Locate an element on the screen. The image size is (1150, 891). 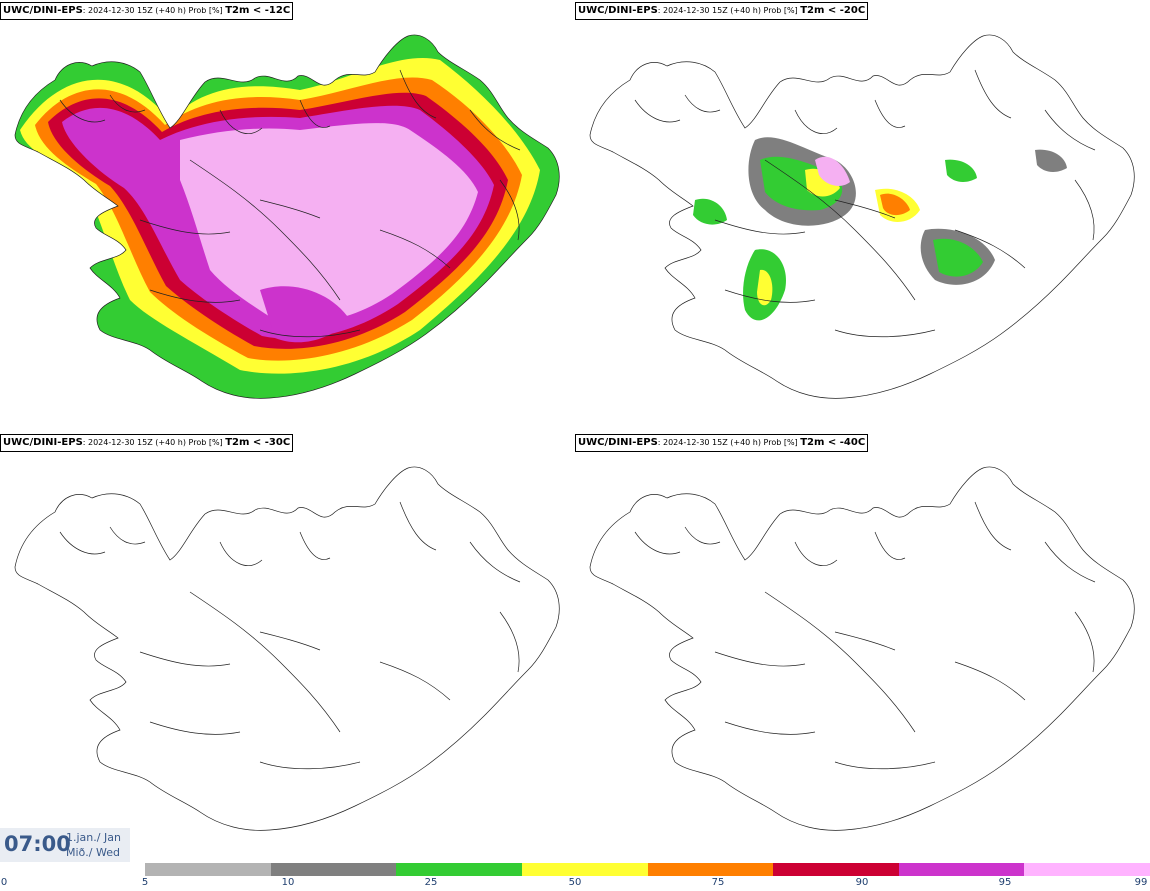
legend-tick-label: 5 is located at coordinates (145, 882).